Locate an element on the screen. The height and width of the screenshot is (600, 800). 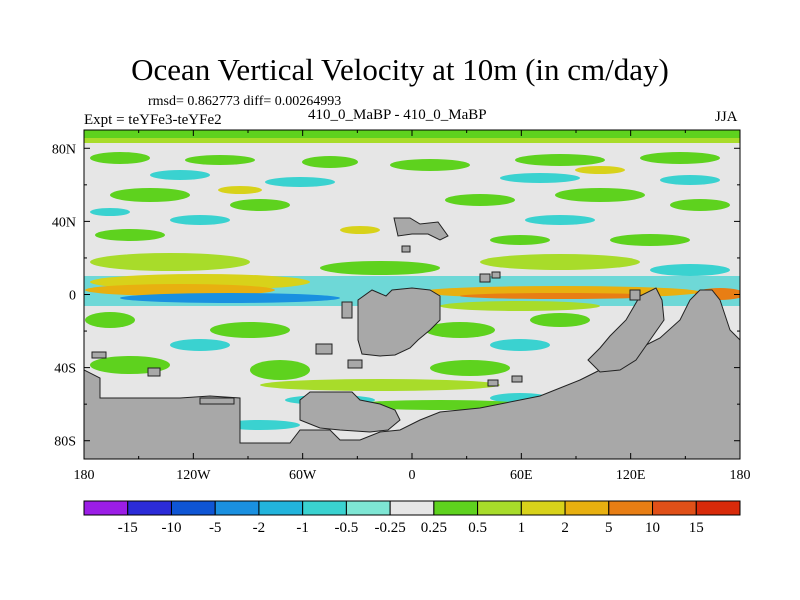
colorbar-level-label: 2 is located at coordinates (565, 528).